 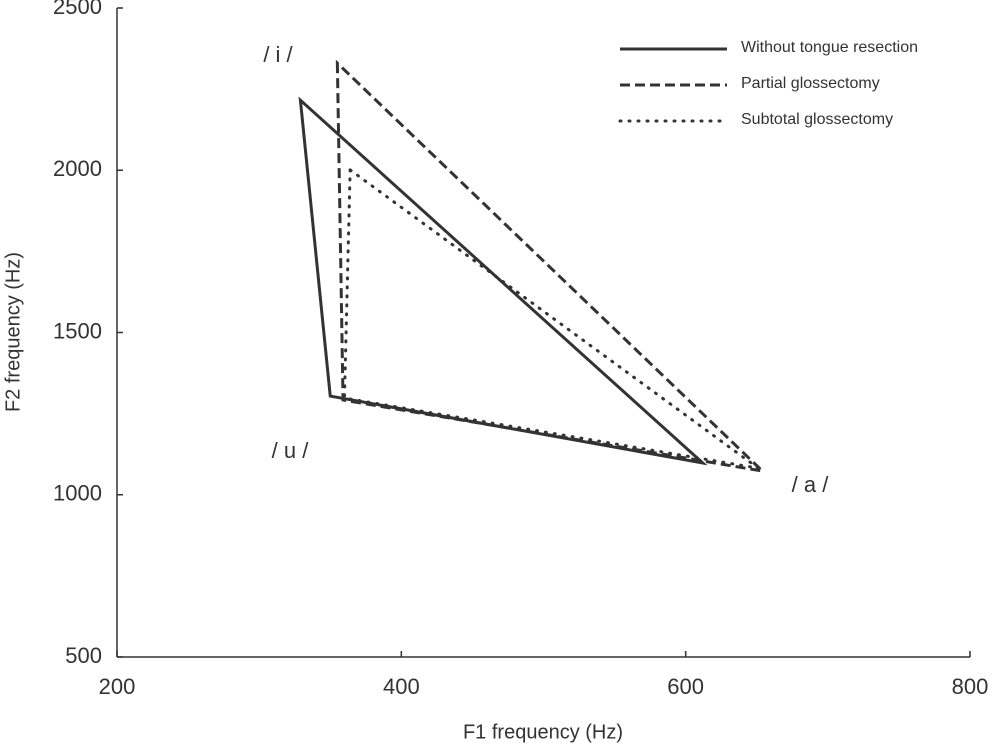 I want to click on vowel-label: / u /, so click(x=291, y=450).